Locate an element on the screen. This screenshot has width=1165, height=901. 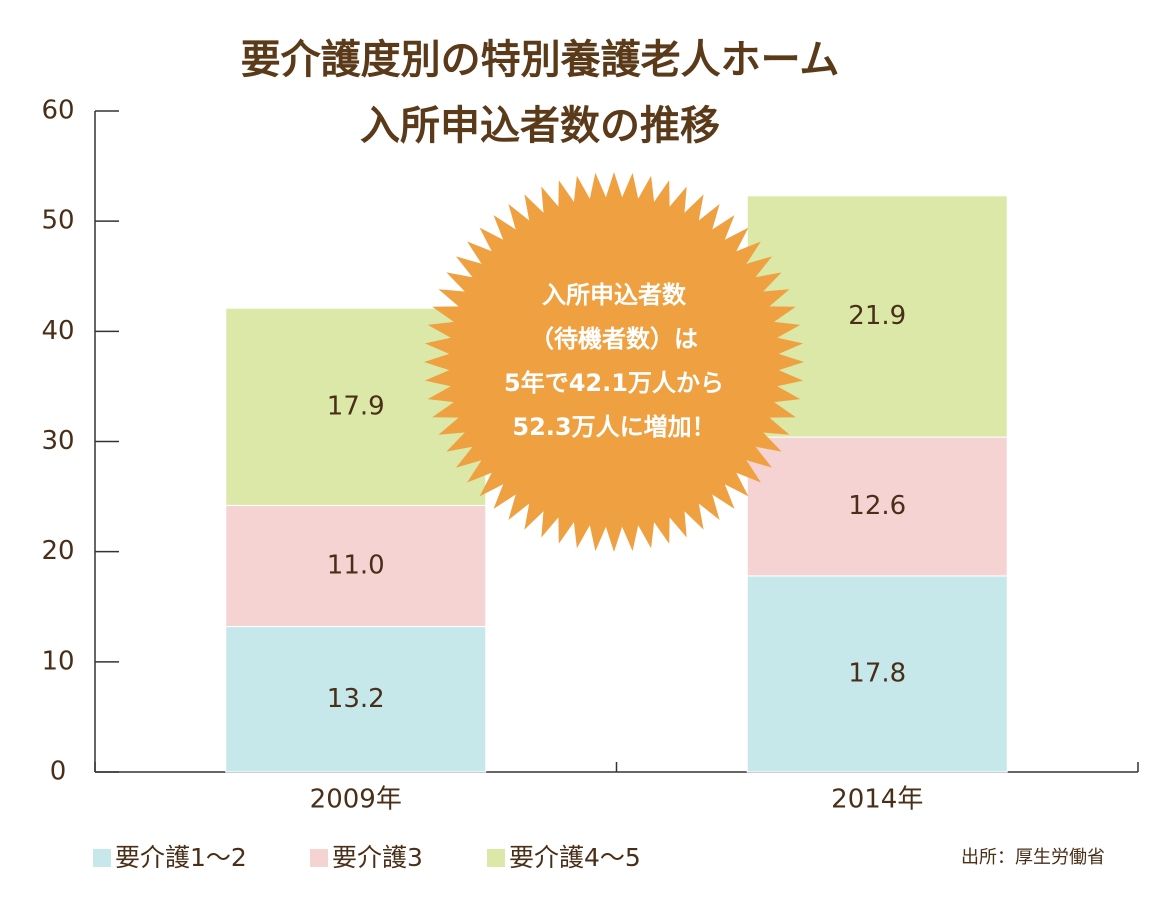
y-tick-label: 30 is located at coordinates (57, 441).